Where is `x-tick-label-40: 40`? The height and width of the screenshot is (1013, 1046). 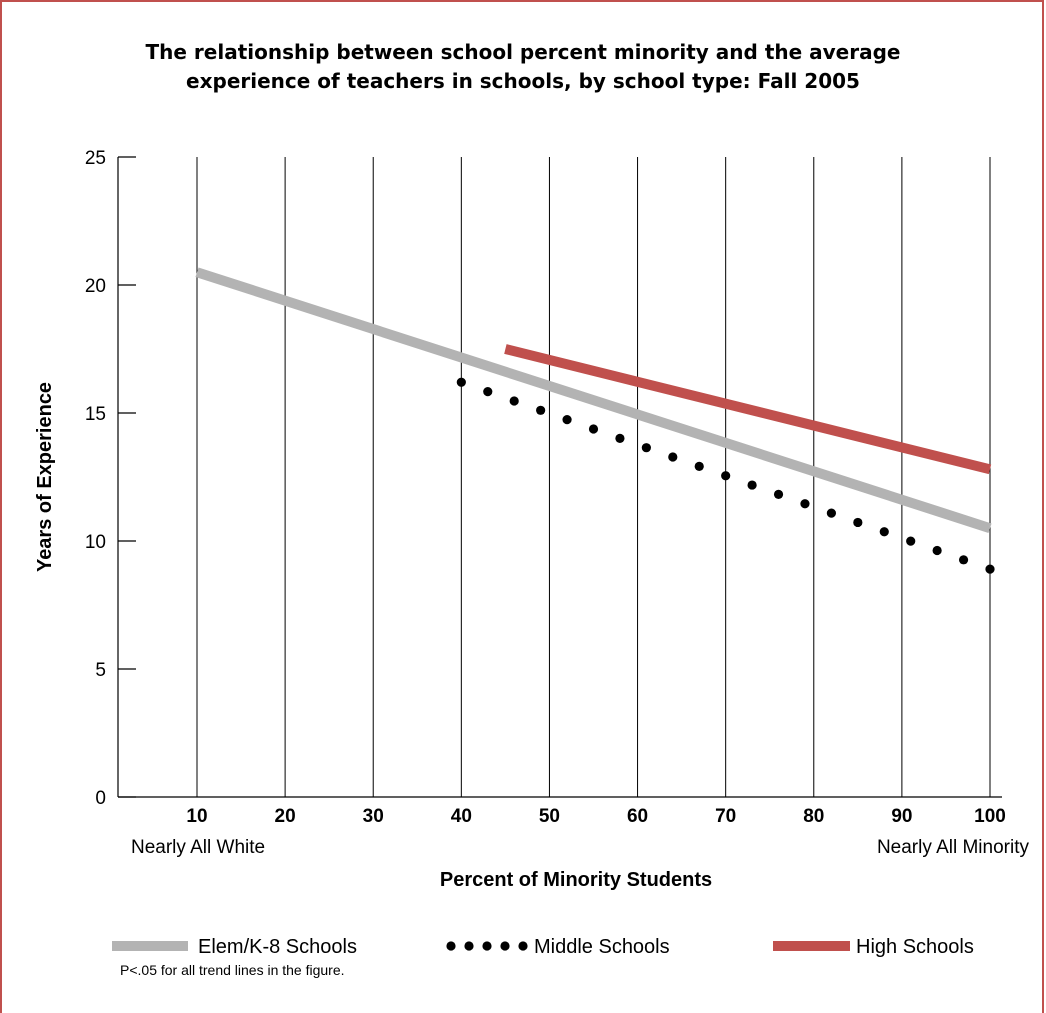
x-tick-label-40: 40 is located at coordinates (461, 816).